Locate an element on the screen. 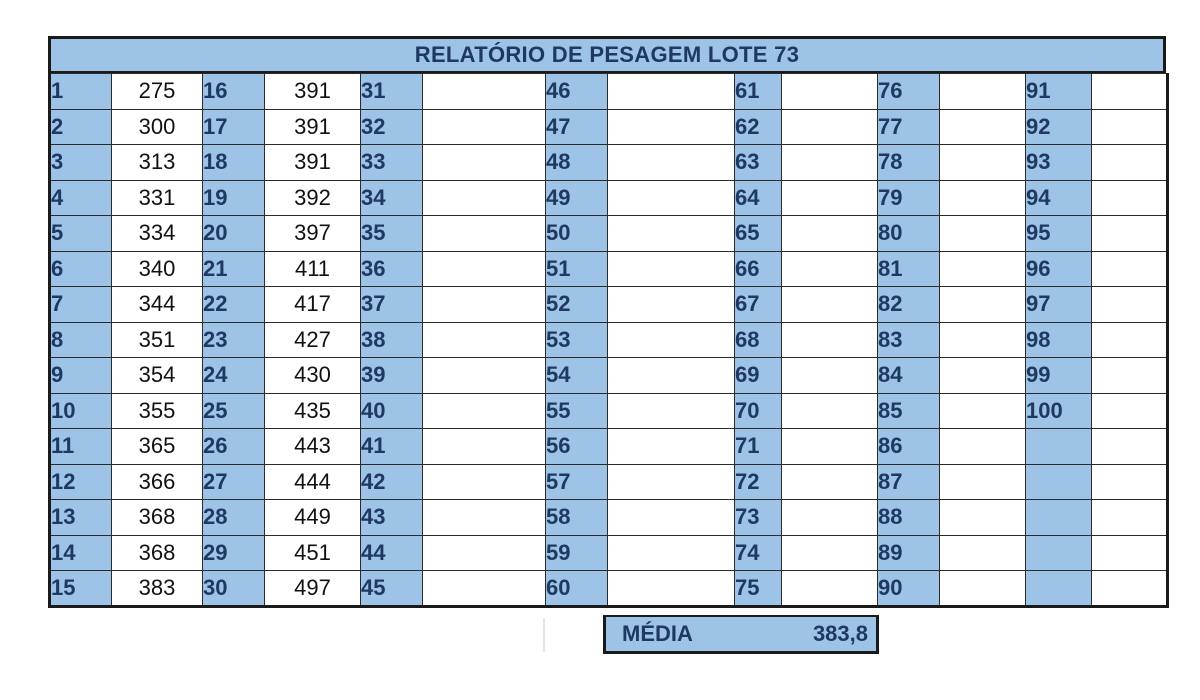 This screenshot has width=1200, height=700. animal-number-cell: 85 is located at coordinates (908, 410).